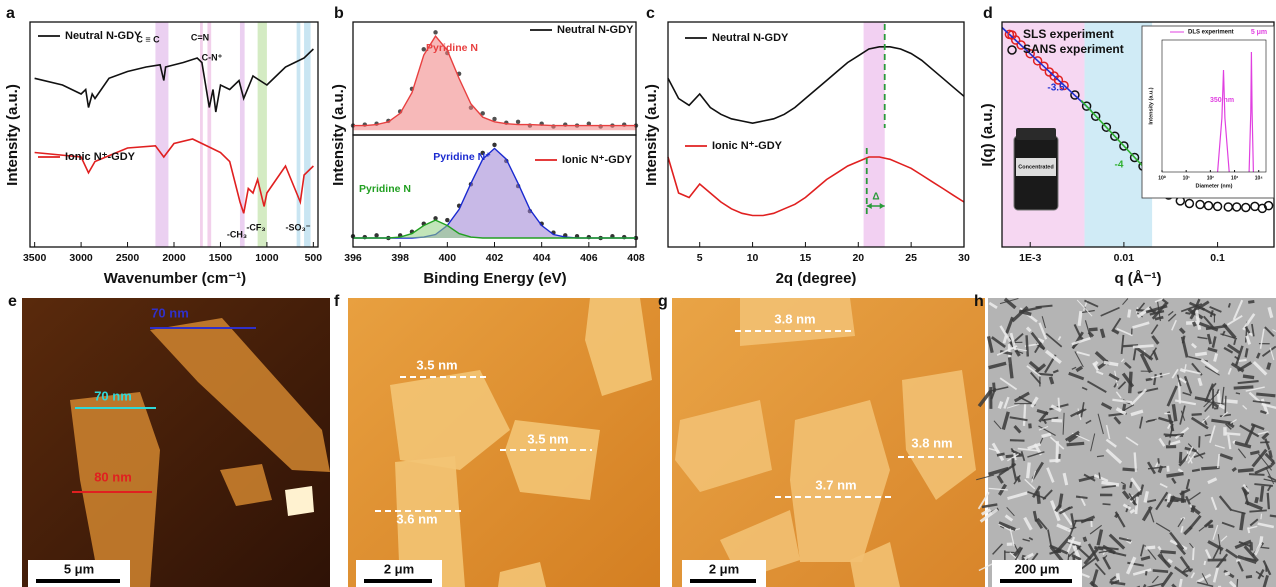 This screenshot has height=587, width=1276. I want to click on x-tick-label: 10³, so click(1235, 178).